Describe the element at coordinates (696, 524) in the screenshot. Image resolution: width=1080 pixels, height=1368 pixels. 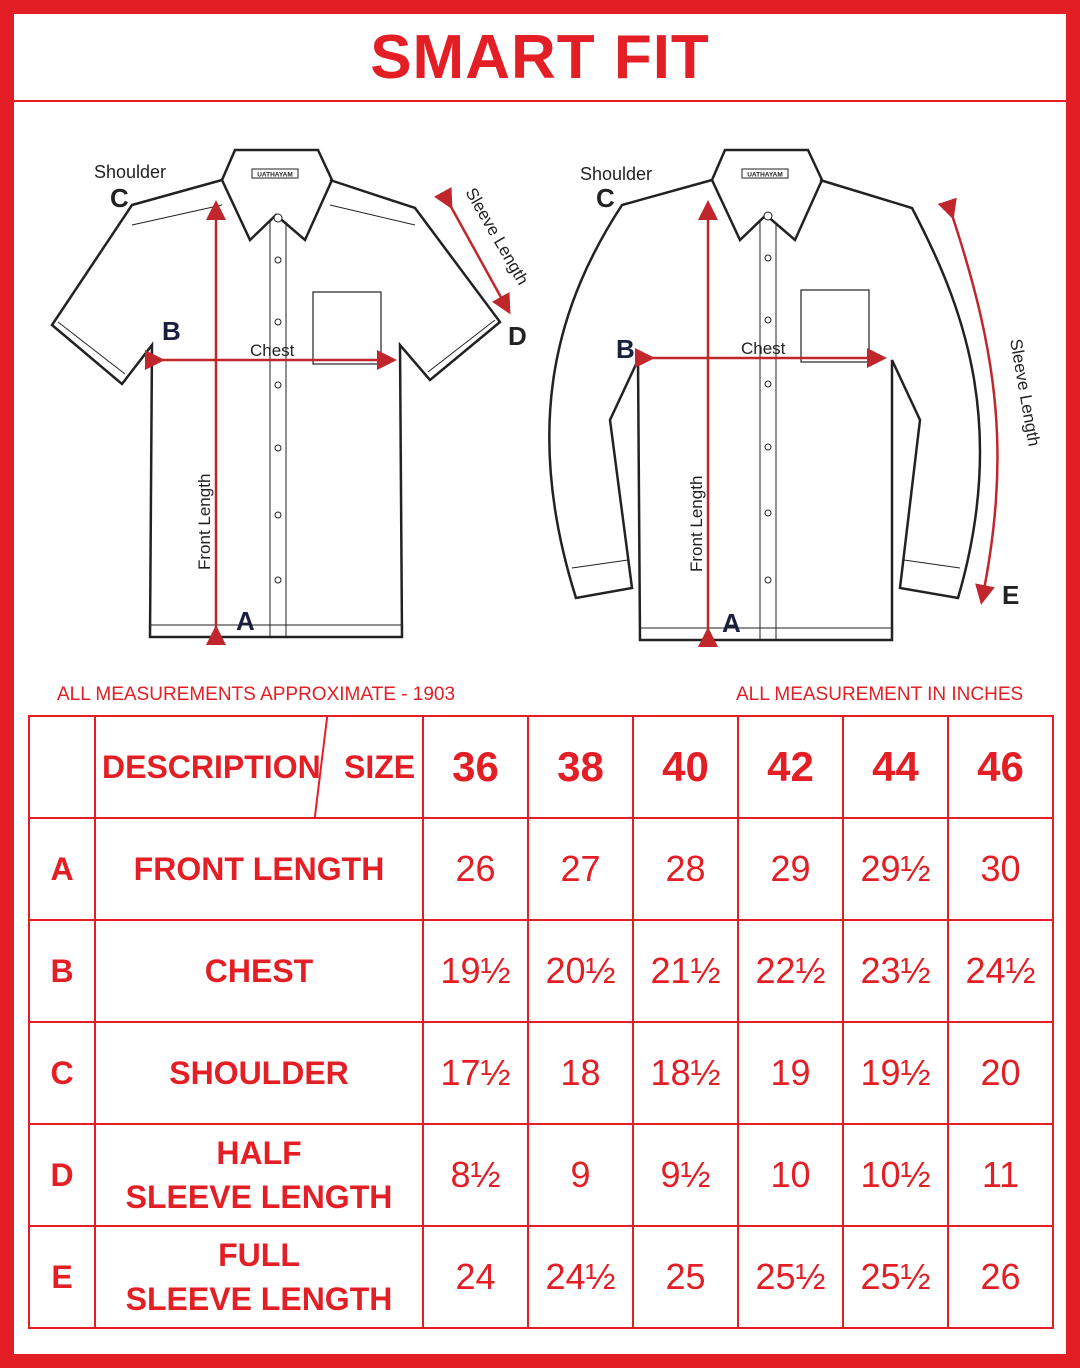
I see `label-front-length-2: Front Length` at that location.